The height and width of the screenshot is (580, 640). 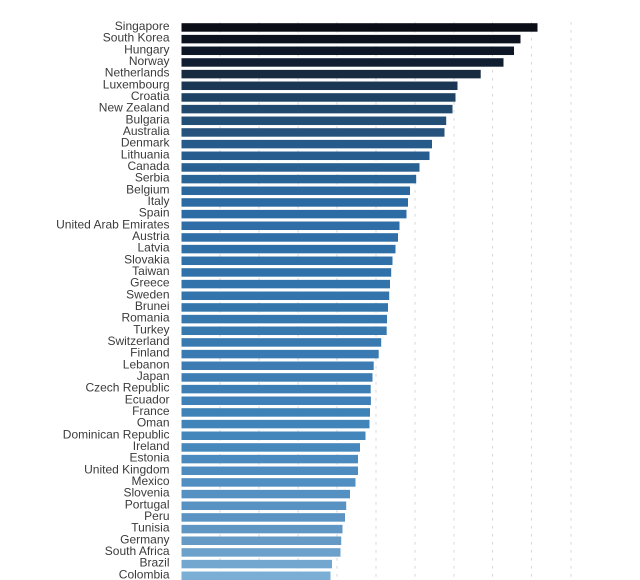 I want to click on svg-text: Latvia, so click(x=153, y=248).